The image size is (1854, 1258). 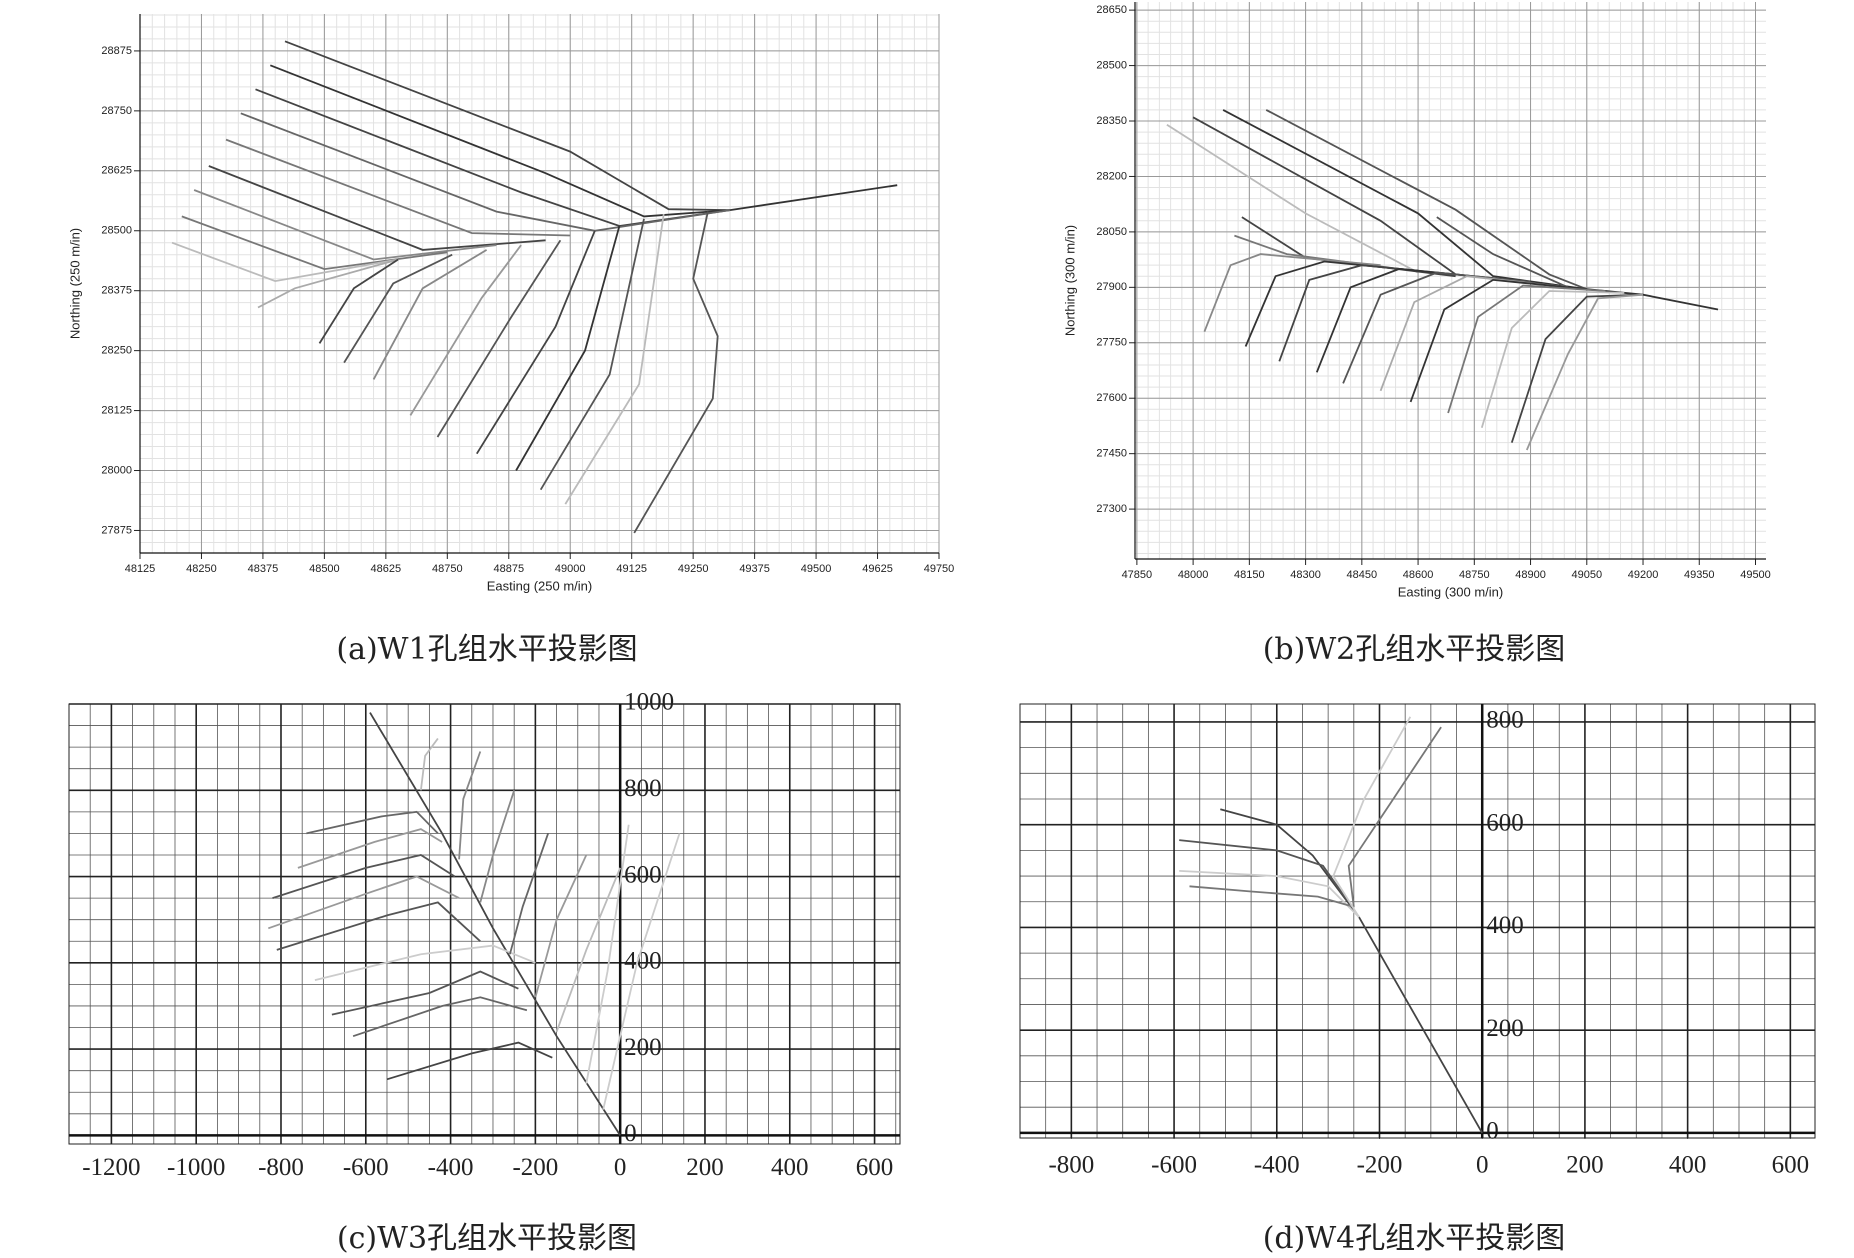 What do you see at coordinates (643, 788) in the screenshot?
I see `y-tick-label: 800` at bounding box center [643, 788].